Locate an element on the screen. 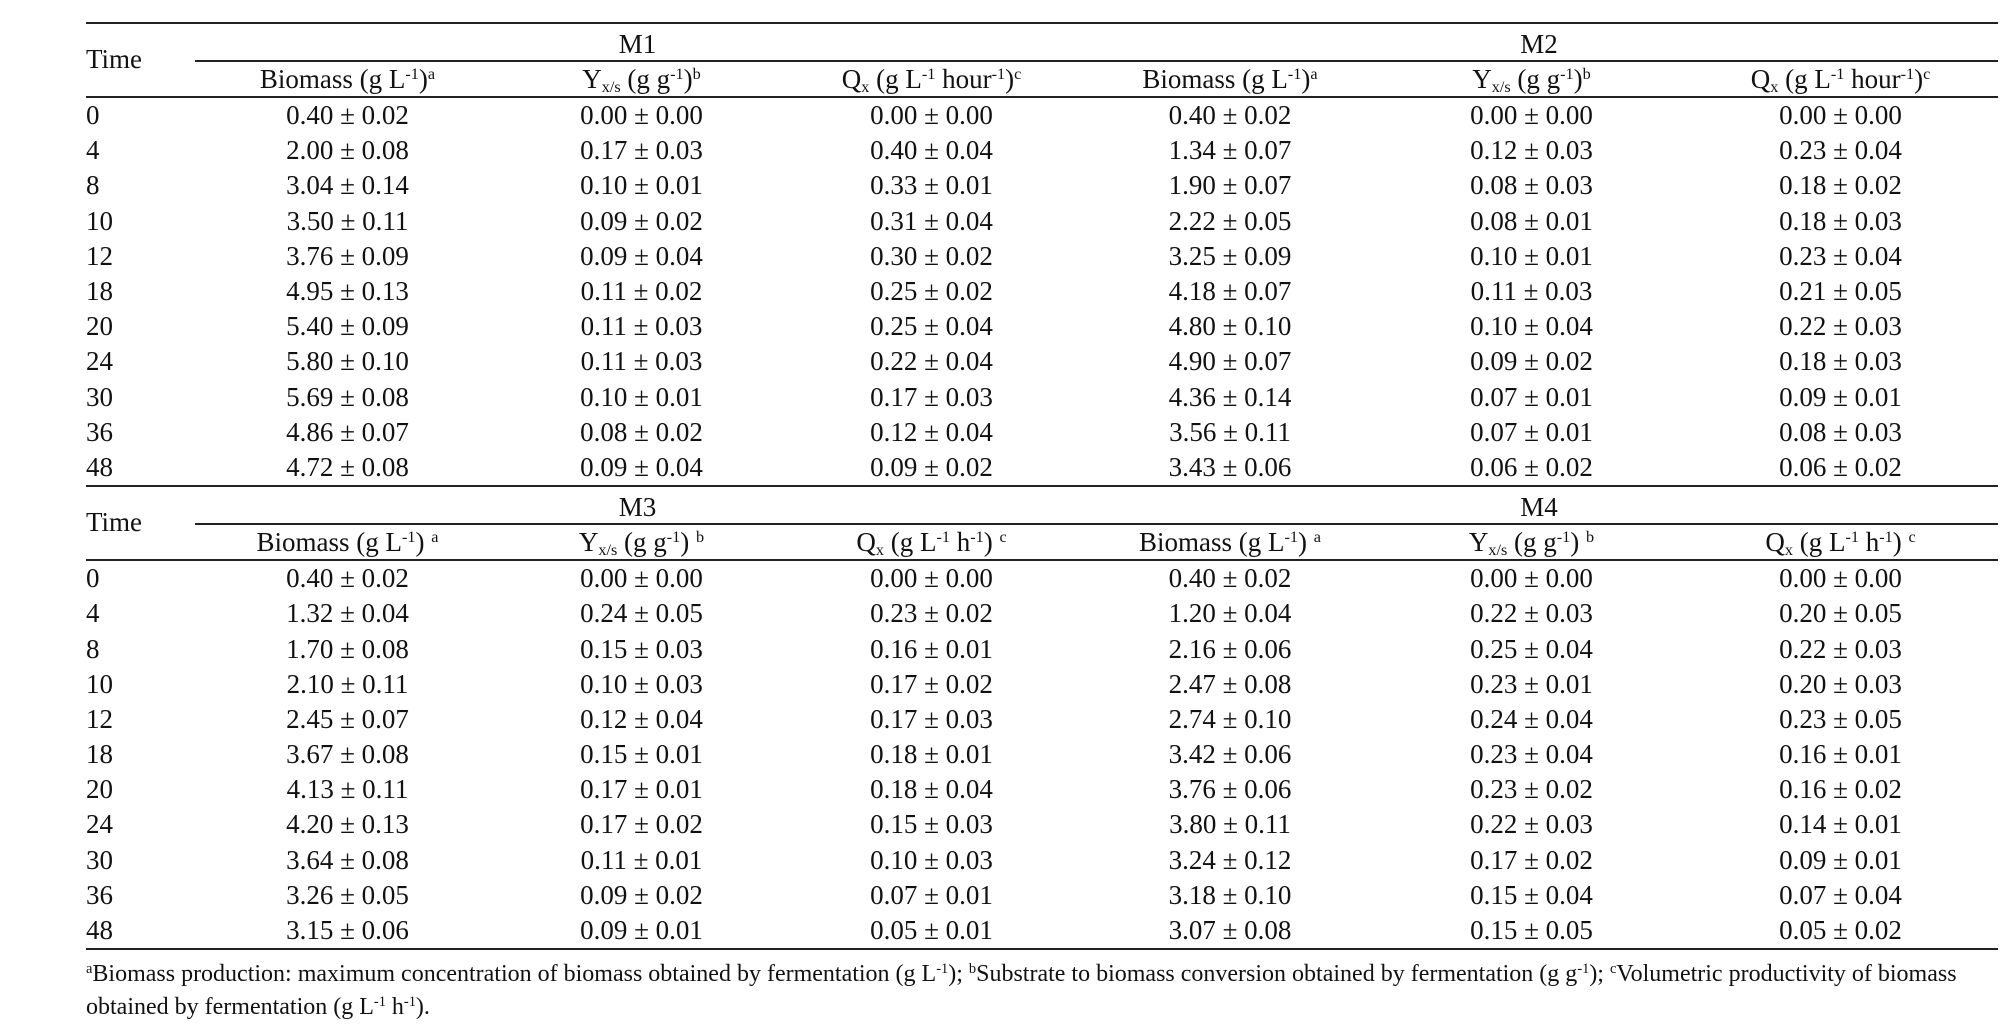 The height and width of the screenshot is (1032, 2012). value-cell: 0.08 ± 0.03 is located at coordinates (1531, 185).